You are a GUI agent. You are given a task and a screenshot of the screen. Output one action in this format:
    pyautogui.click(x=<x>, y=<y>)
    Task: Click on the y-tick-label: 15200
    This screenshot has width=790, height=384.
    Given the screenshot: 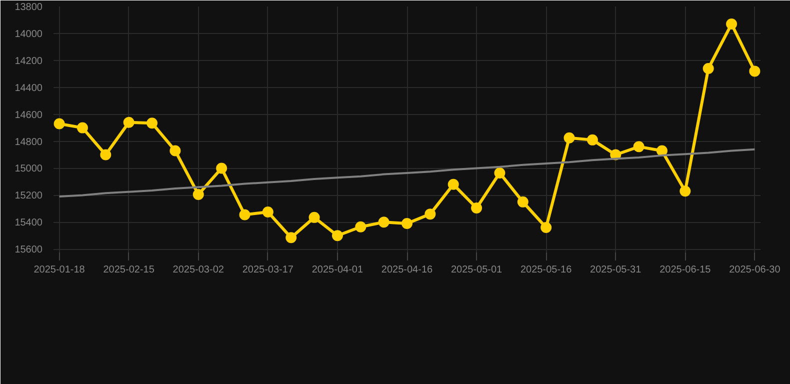 What is the action you would take?
    pyautogui.click(x=28, y=196)
    